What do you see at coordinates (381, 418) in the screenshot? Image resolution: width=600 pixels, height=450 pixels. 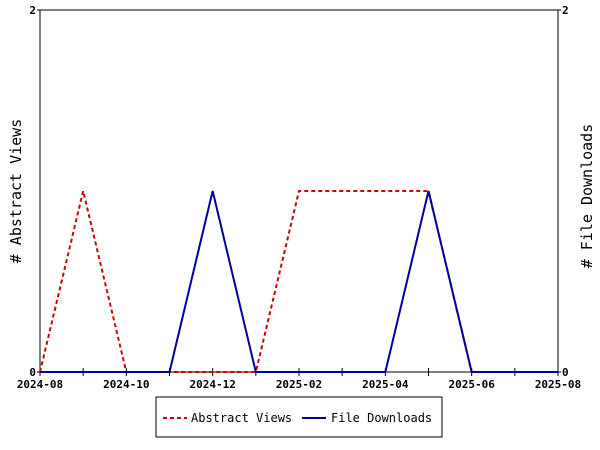 I see `legend-label-file-downloads: File Downloads` at bounding box center [381, 418].